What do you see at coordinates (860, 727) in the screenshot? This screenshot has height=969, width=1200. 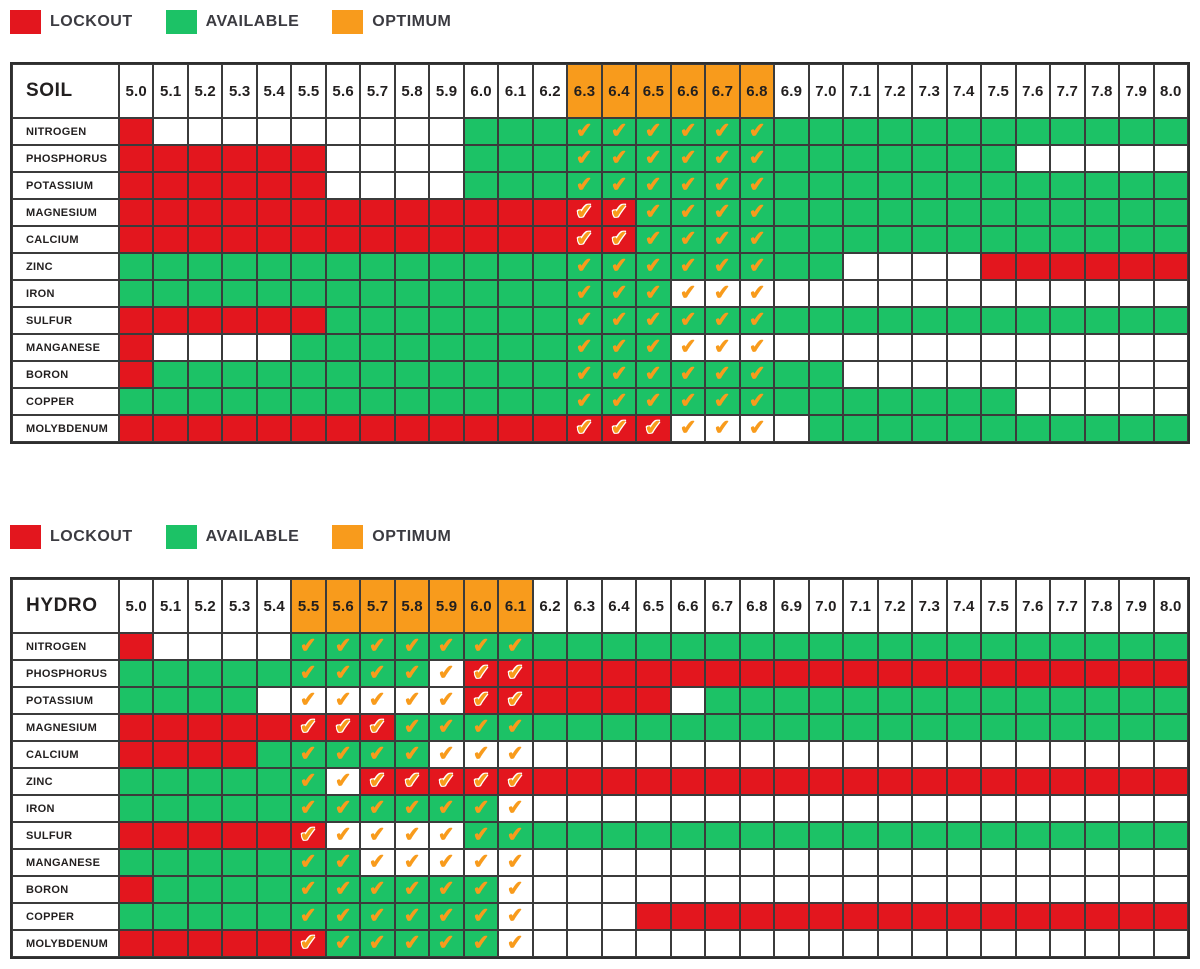 I see `cell-hydro-magnesium-7.1` at bounding box center [860, 727].